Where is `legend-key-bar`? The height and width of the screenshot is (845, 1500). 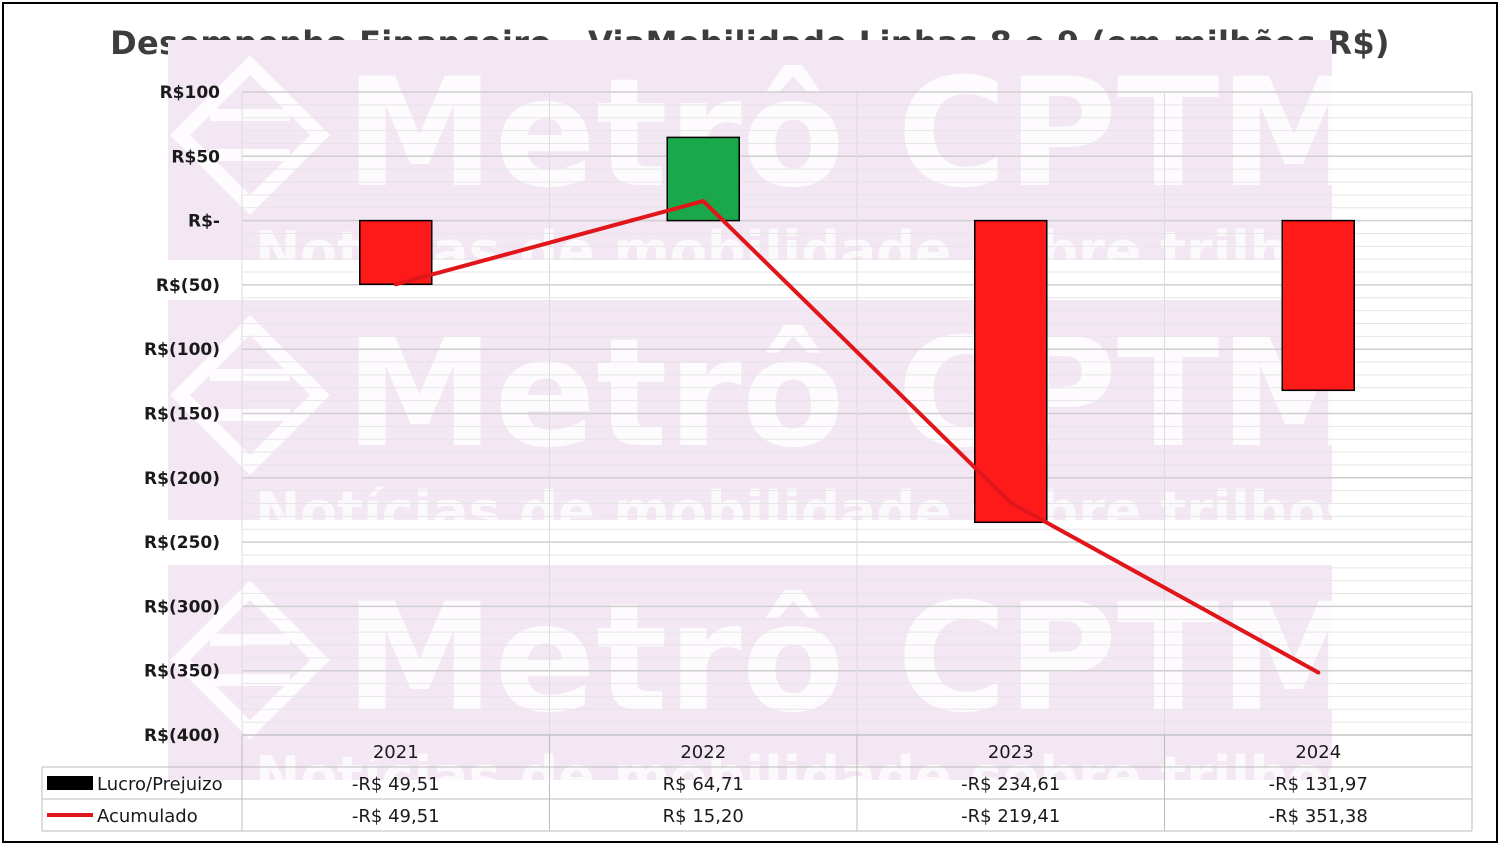
legend-key-bar is located at coordinates (70, 783).